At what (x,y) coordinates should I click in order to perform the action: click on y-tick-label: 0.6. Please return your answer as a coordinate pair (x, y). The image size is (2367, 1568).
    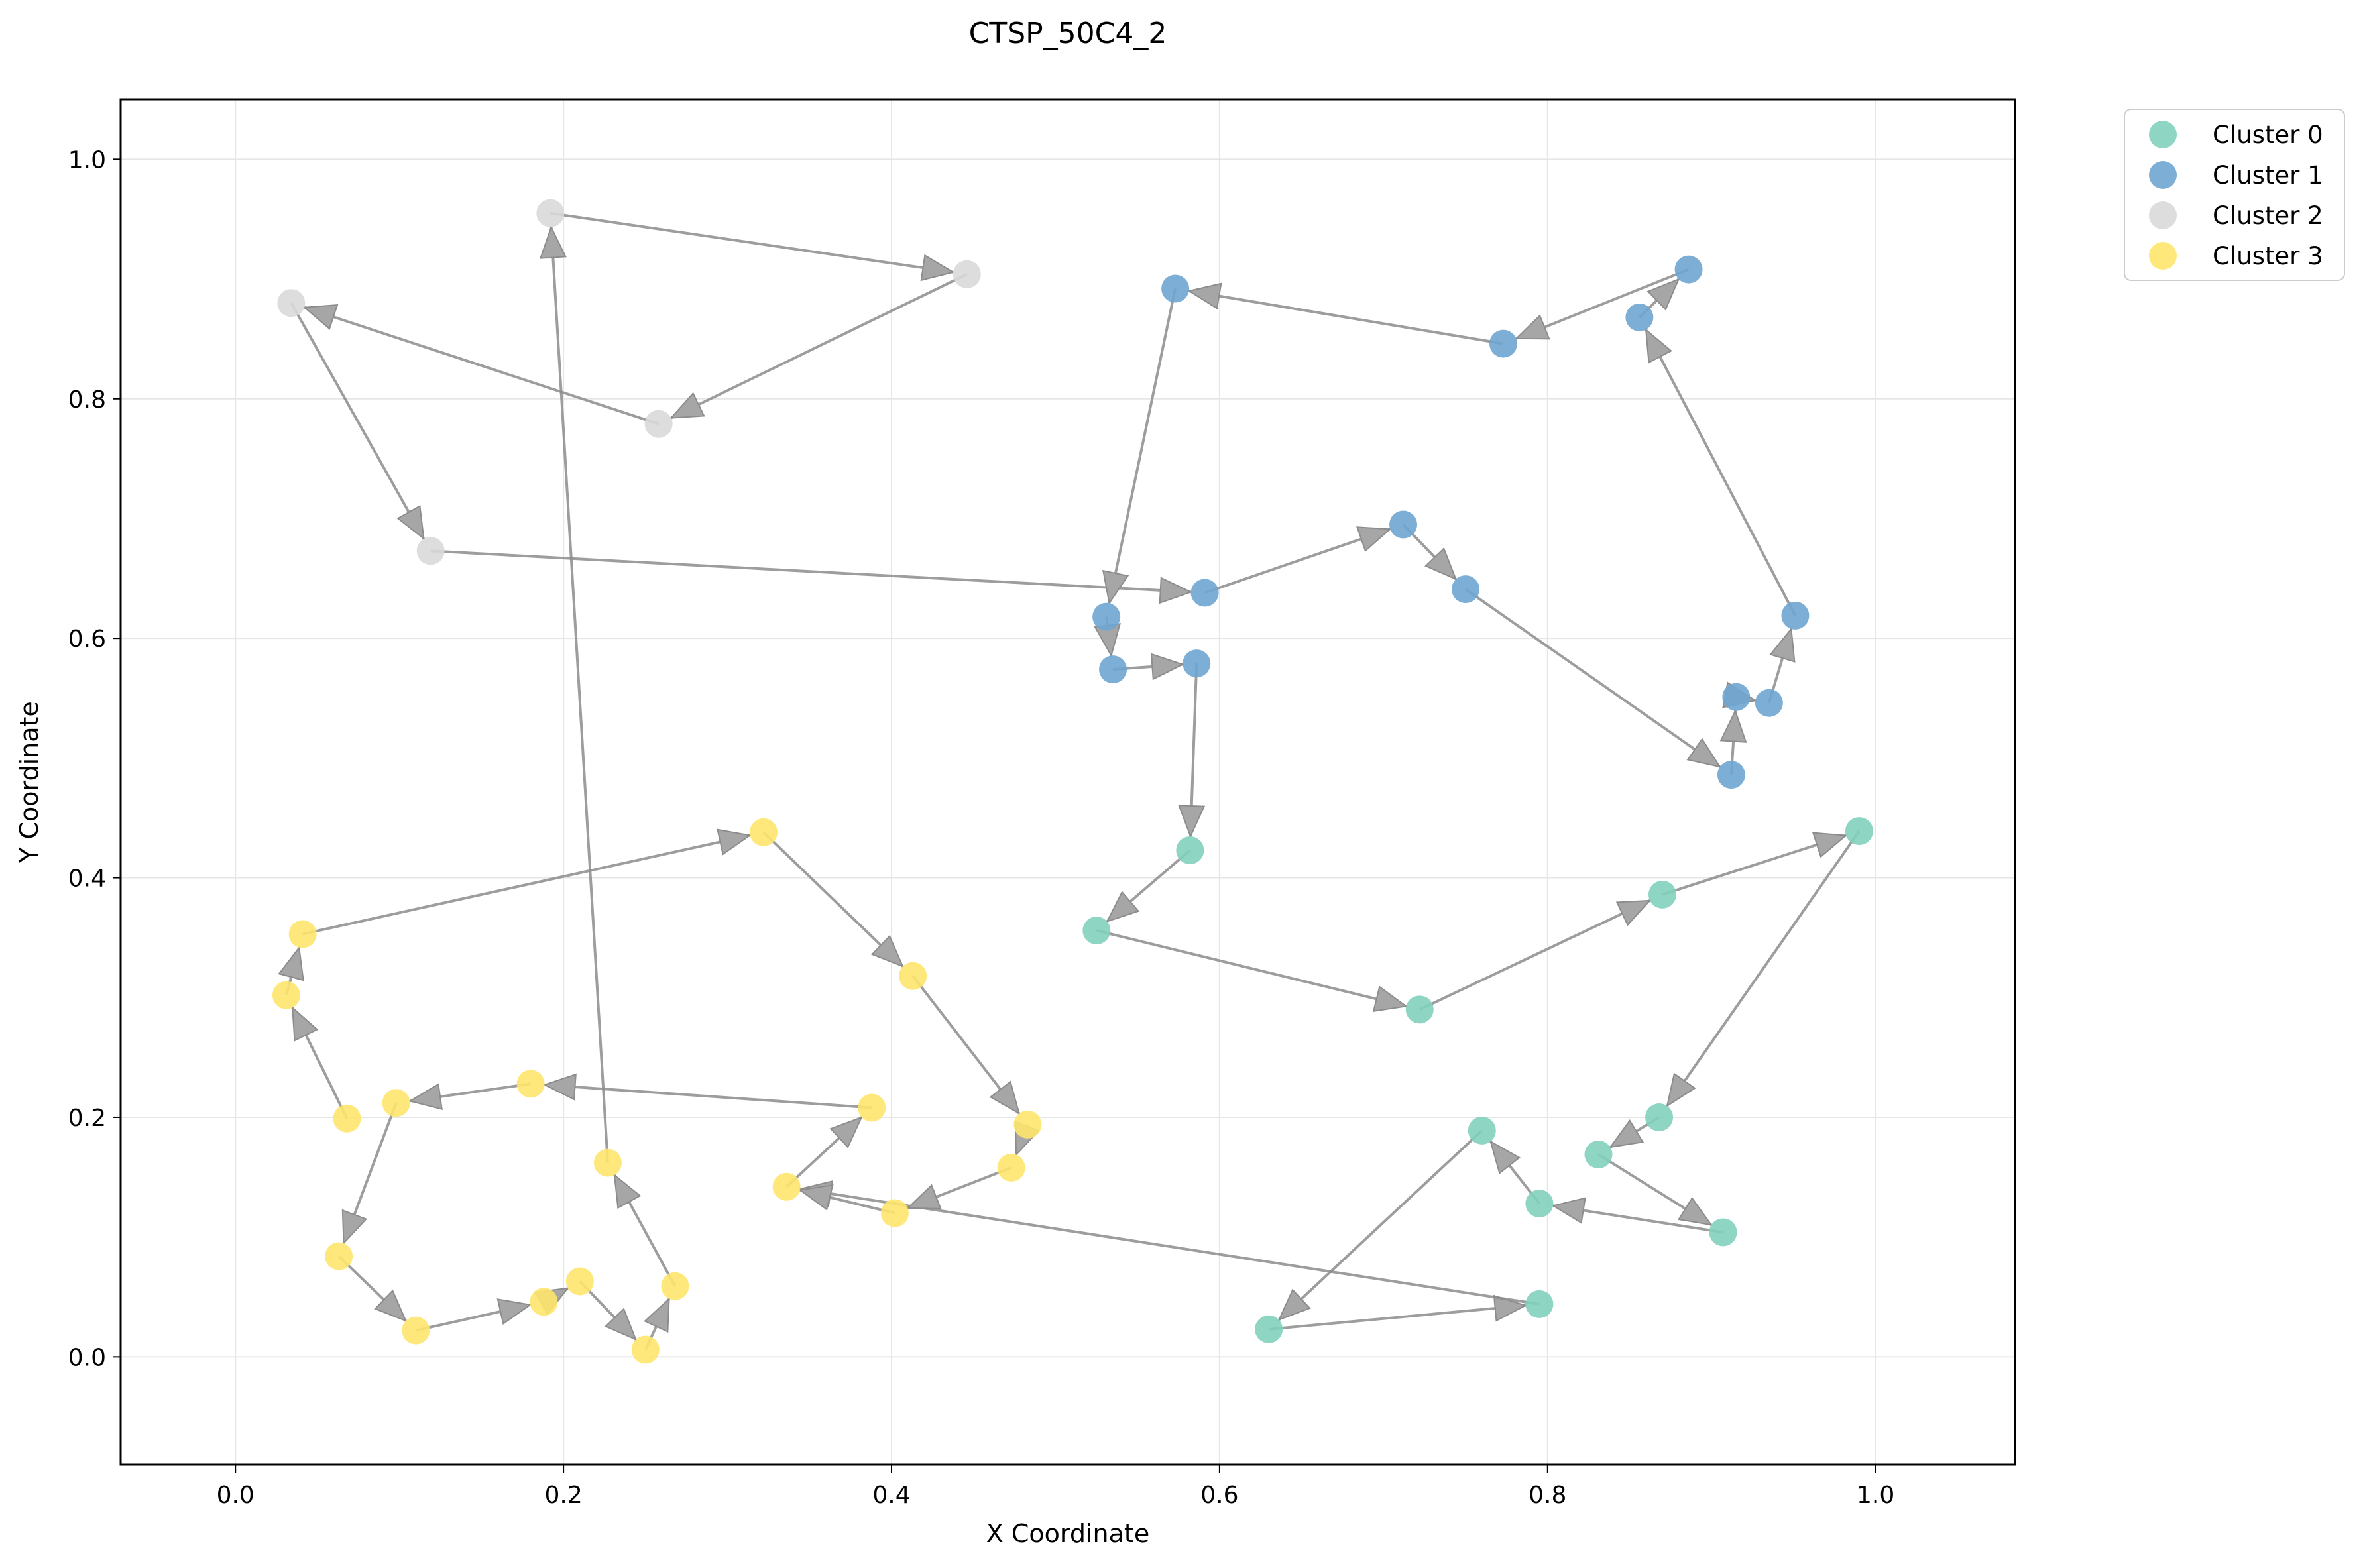
    Looking at the image, I should click on (87, 640).